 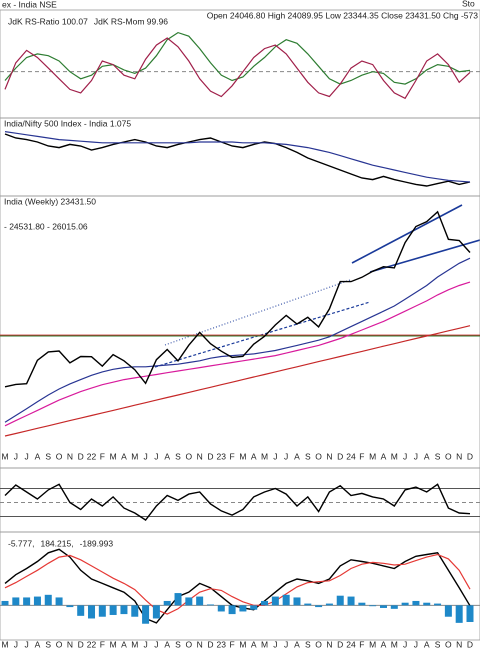 What do you see at coordinates (48, 21) in the screenshot?
I see `legend-entry: JdK RS-Ratio 100.07` at bounding box center [48, 21].